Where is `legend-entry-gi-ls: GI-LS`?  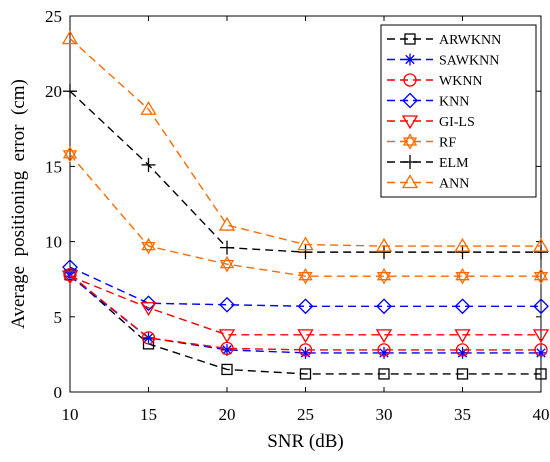 legend-entry-gi-ls: GI-LS is located at coordinates (431, 122).